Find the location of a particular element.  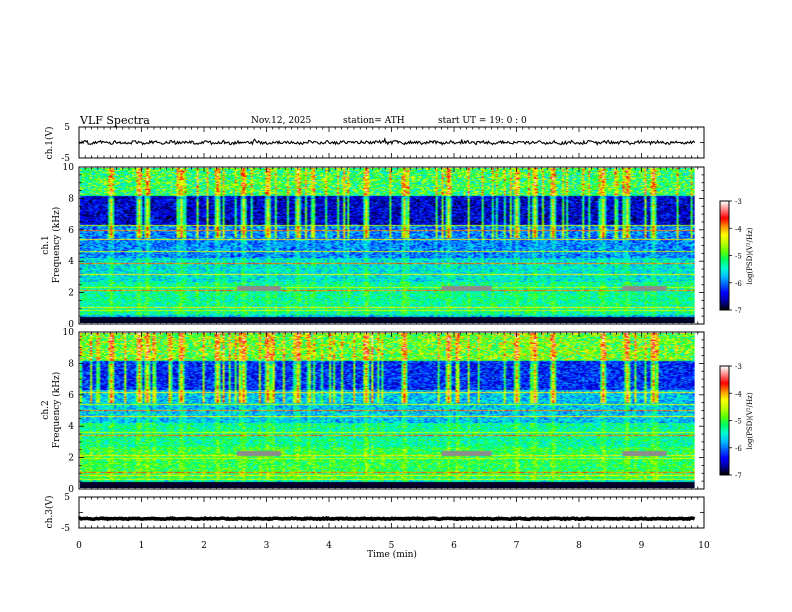

x-tick-label: 4 is located at coordinates (329, 546).